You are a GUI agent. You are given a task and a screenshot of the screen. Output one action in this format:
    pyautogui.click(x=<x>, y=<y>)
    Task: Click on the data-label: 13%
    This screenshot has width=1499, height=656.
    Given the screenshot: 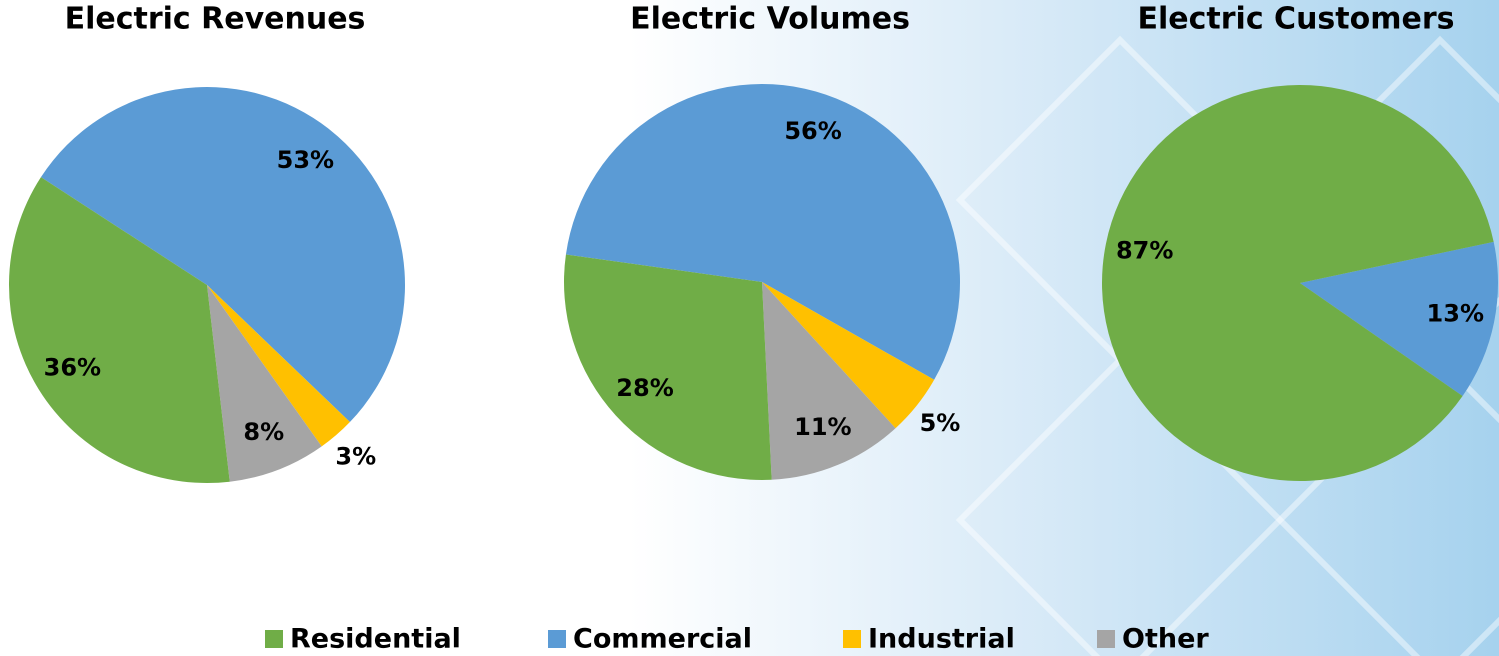 What is the action you would take?
    pyautogui.click(x=1455, y=313)
    